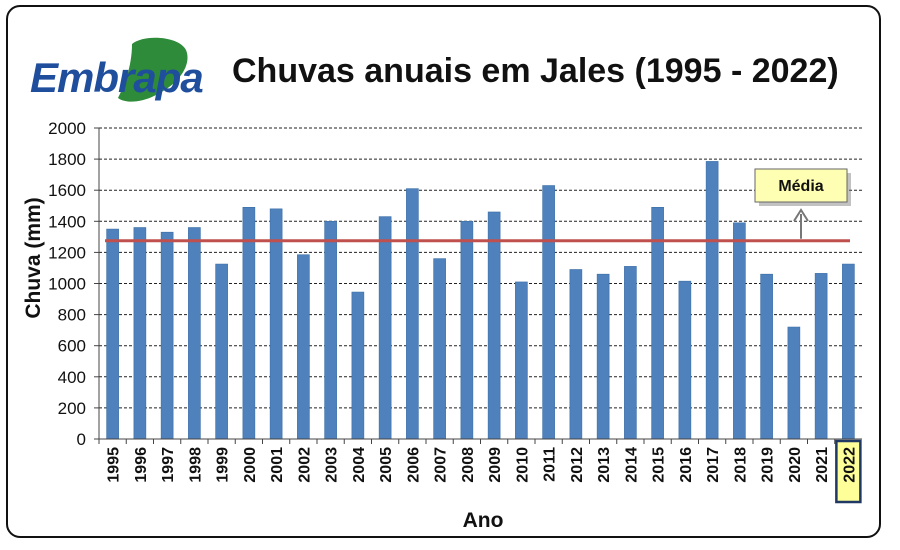  I want to click on bar-2011, so click(548, 312).